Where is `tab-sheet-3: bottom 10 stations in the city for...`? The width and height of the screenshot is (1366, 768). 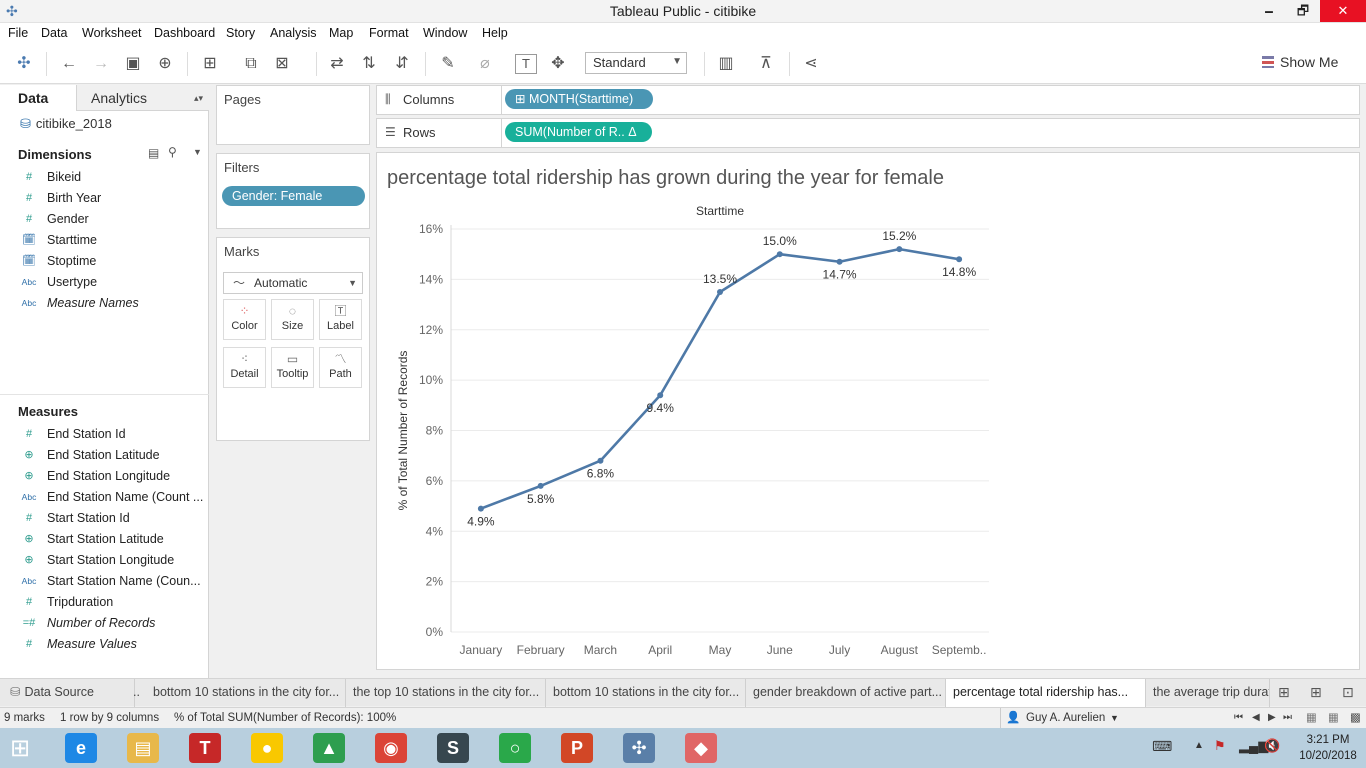
tab-sheet-3: bottom 10 stations in the city for... is located at coordinates (646, 693).